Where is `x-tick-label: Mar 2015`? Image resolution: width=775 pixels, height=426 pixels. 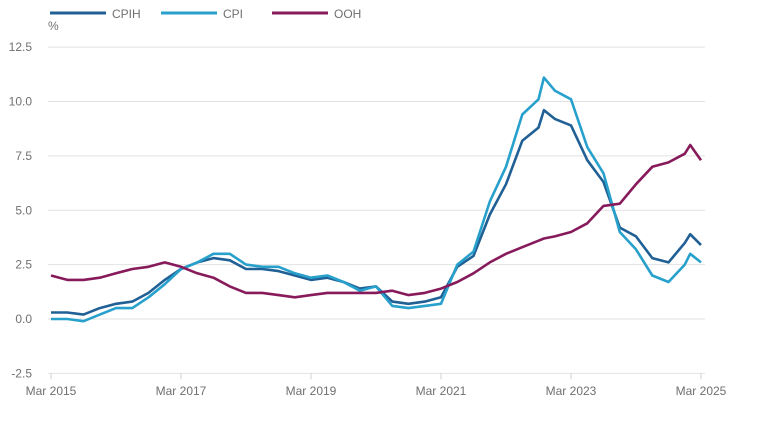 x-tick-label: Mar 2015 is located at coordinates (51, 391).